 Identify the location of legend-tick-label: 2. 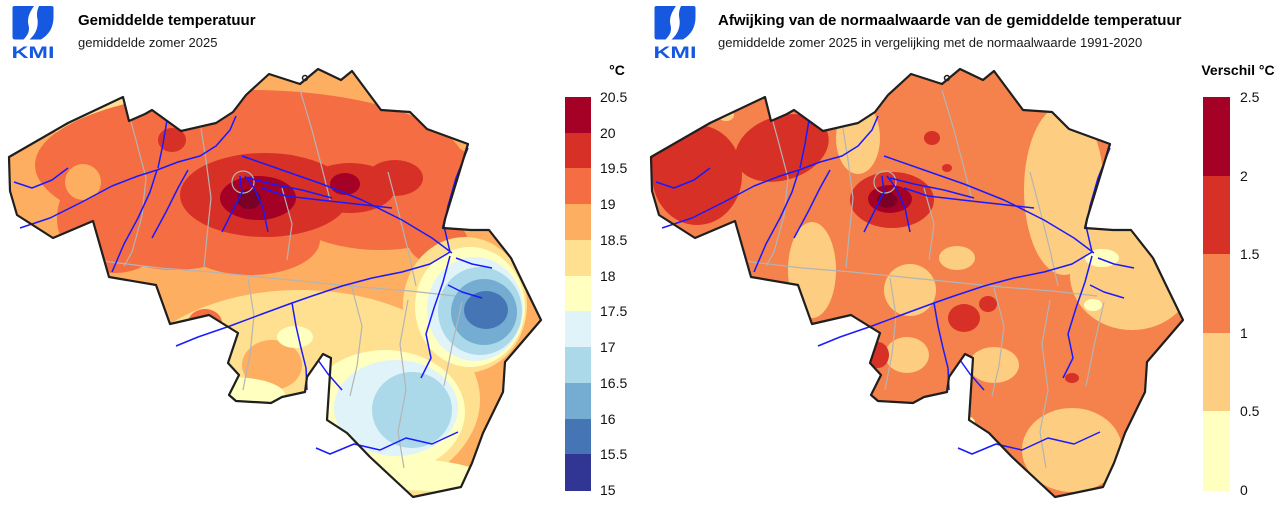
(1244, 175).